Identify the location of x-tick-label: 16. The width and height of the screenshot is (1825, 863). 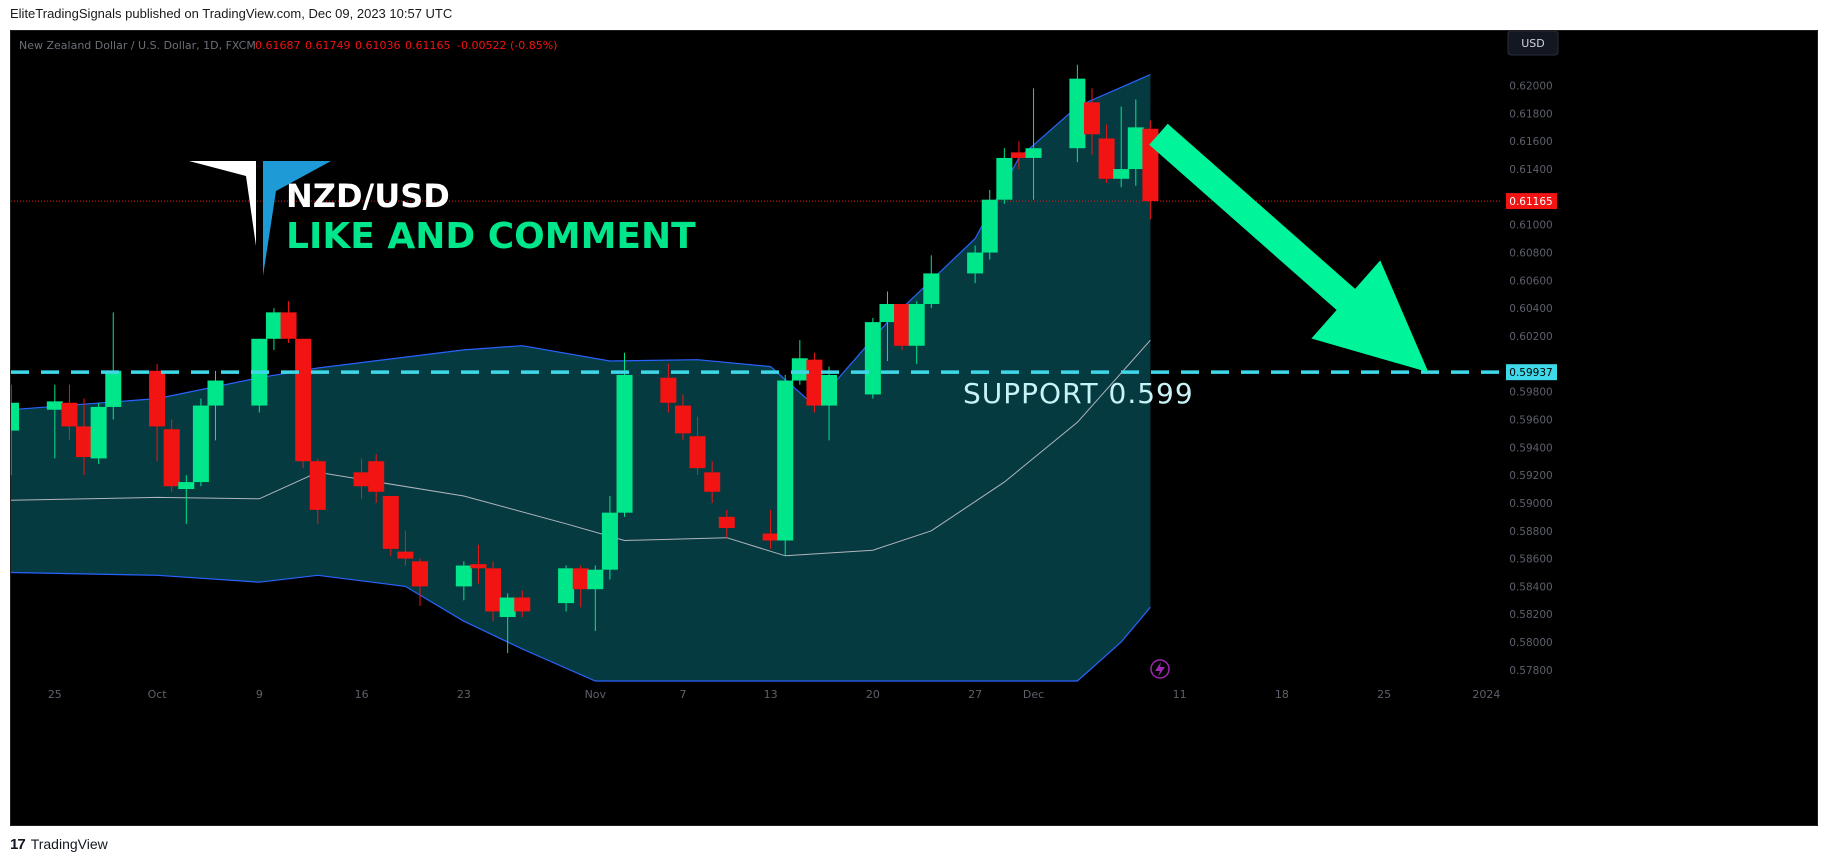
(362, 694).